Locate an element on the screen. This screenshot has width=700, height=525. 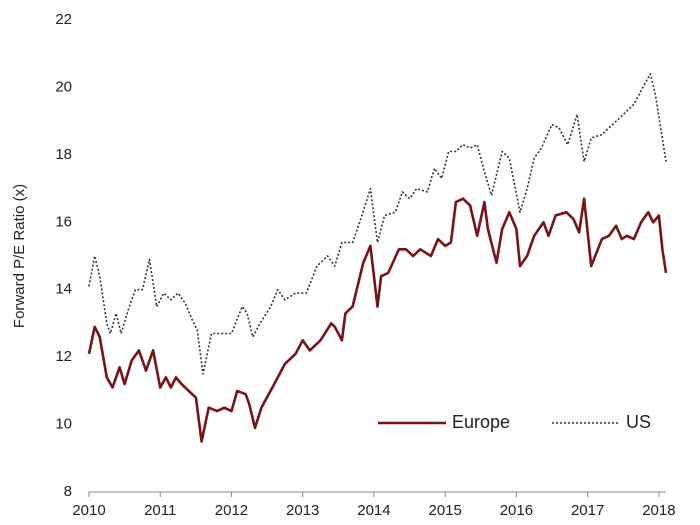
y-axis-label: Forward P/E Ratio (x) is located at coordinates (19, 256).